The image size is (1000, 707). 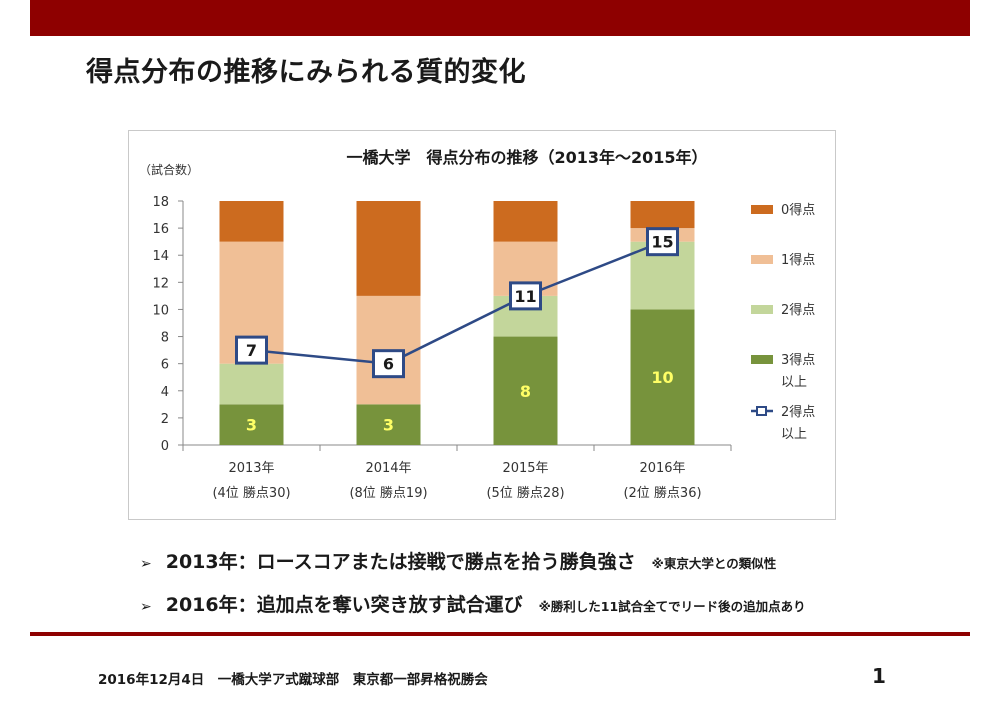 What do you see at coordinates (388, 493) in the screenshot?
I see `x-tick-sublabel: (8位 勝点19)` at bounding box center [388, 493].